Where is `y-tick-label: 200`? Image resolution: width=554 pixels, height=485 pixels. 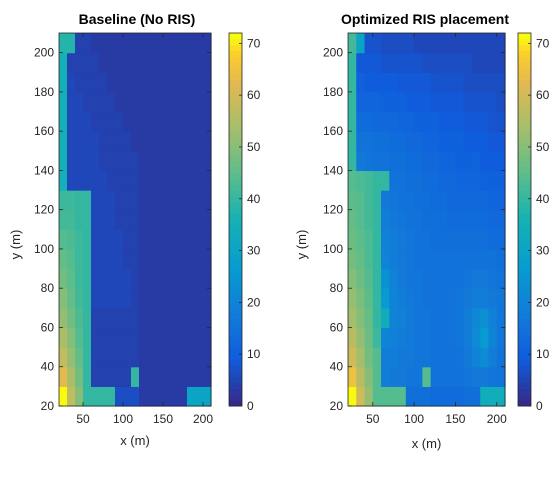 y-tick-label: 200 is located at coordinates (44, 53).